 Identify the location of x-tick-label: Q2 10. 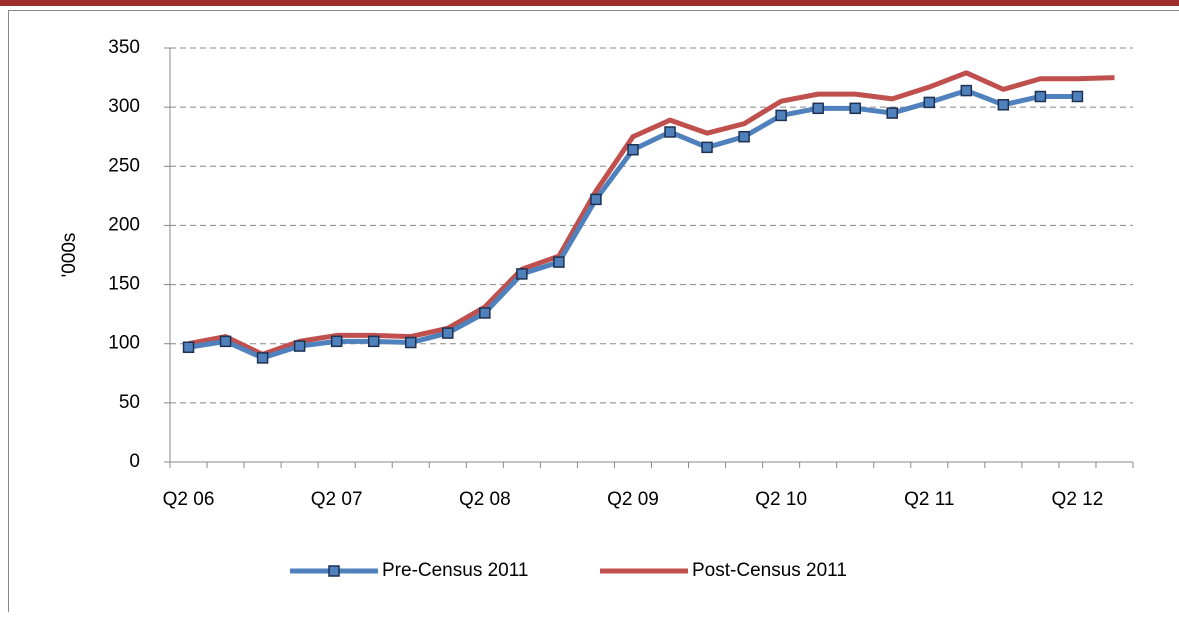
(781, 499).